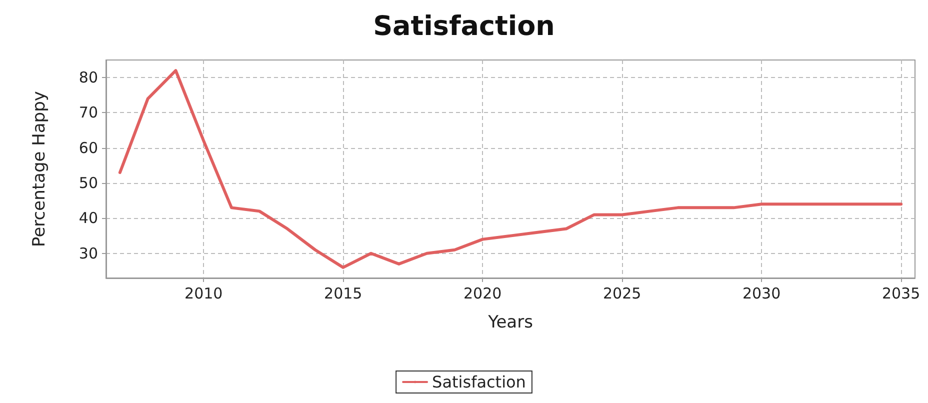  What do you see at coordinates (343, 293) in the screenshot?
I see `x-tick-label: 2015` at bounding box center [343, 293].